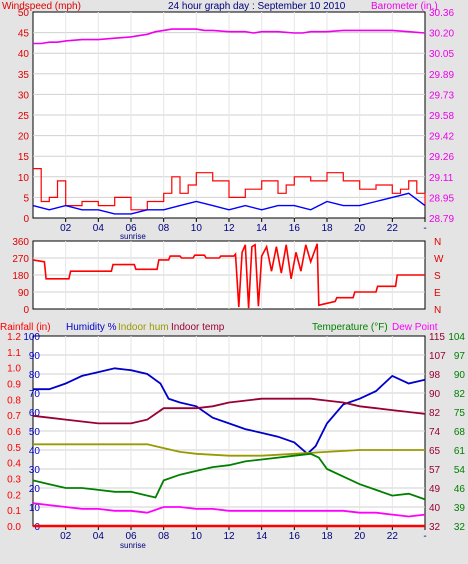 This screenshot has width=468, height=564. Describe the element at coordinates (24, 34) in the screenshot. I see `windspeed-tick-label: 45` at that location.